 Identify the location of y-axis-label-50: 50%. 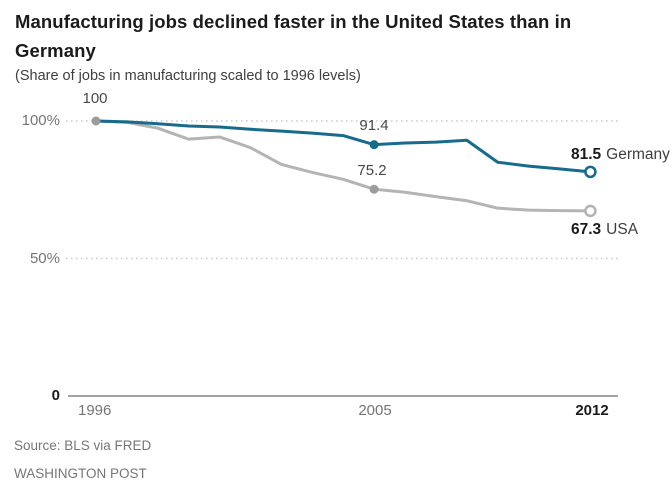
(44, 258).